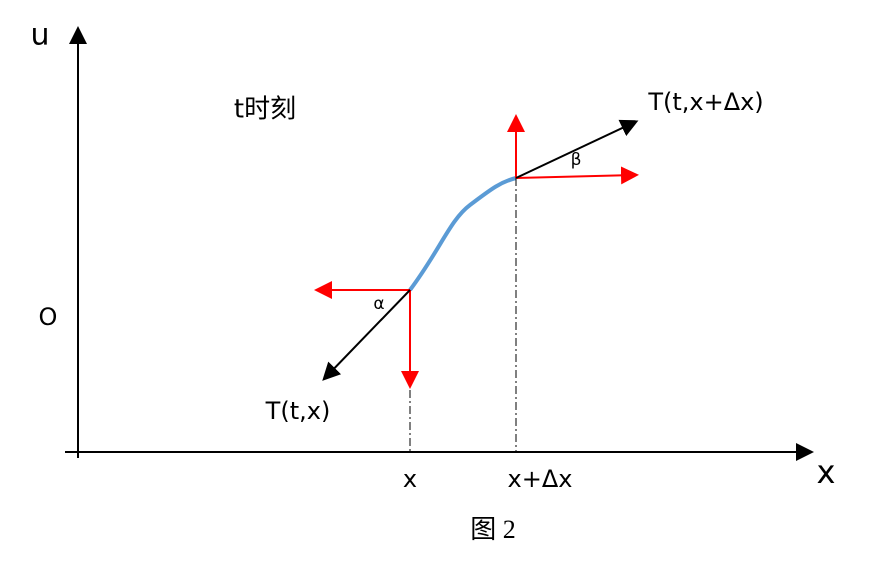  Describe the element at coordinates (462, 234) in the screenshot. I see `string-segment` at that location.